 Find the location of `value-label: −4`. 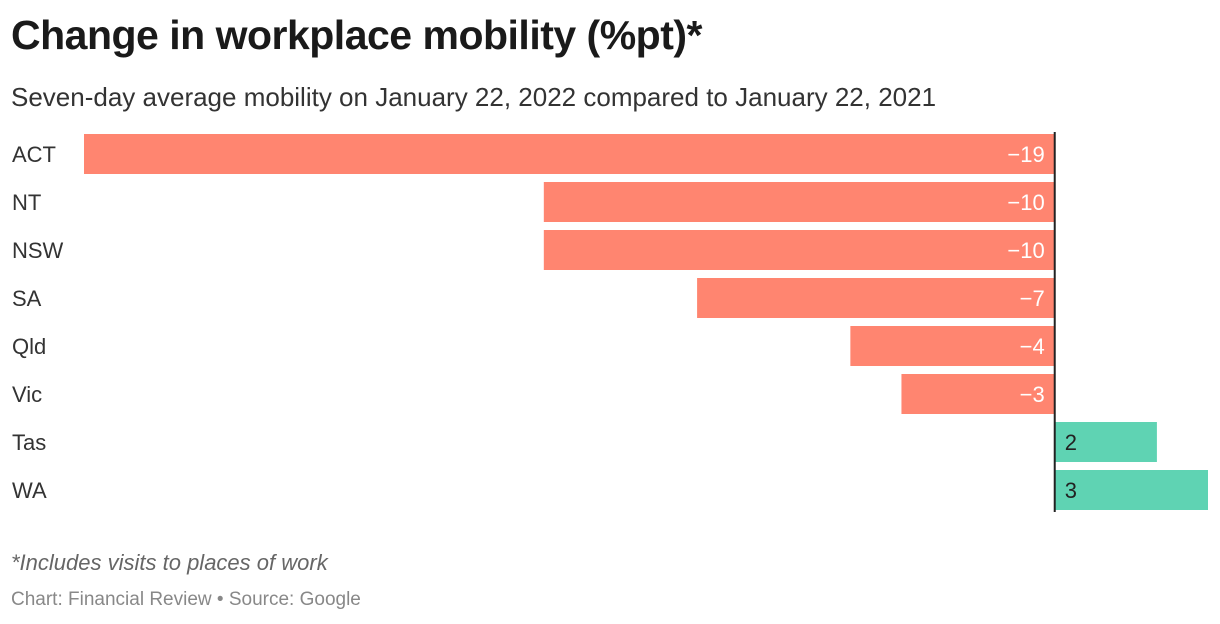

value-label: −4 is located at coordinates (1032, 346).